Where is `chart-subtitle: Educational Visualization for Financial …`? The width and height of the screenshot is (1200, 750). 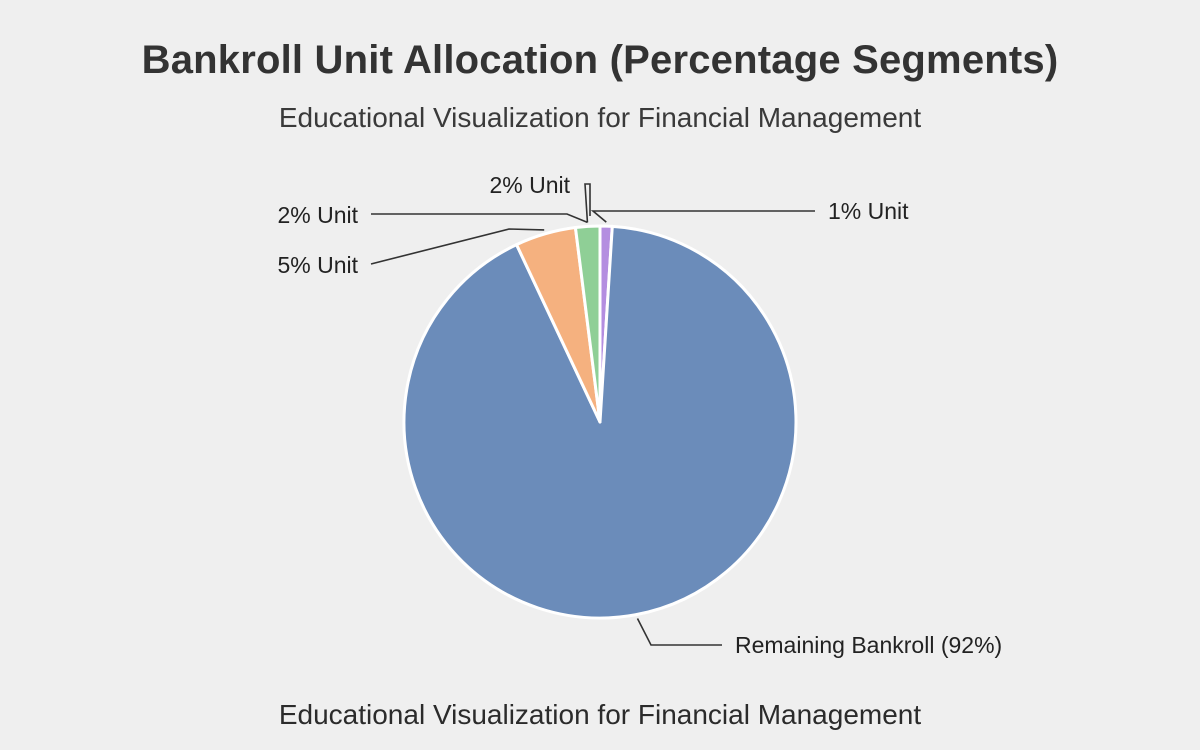
chart-subtitle: Educational Visualization for Financial … is located at coordinates (600, 117).